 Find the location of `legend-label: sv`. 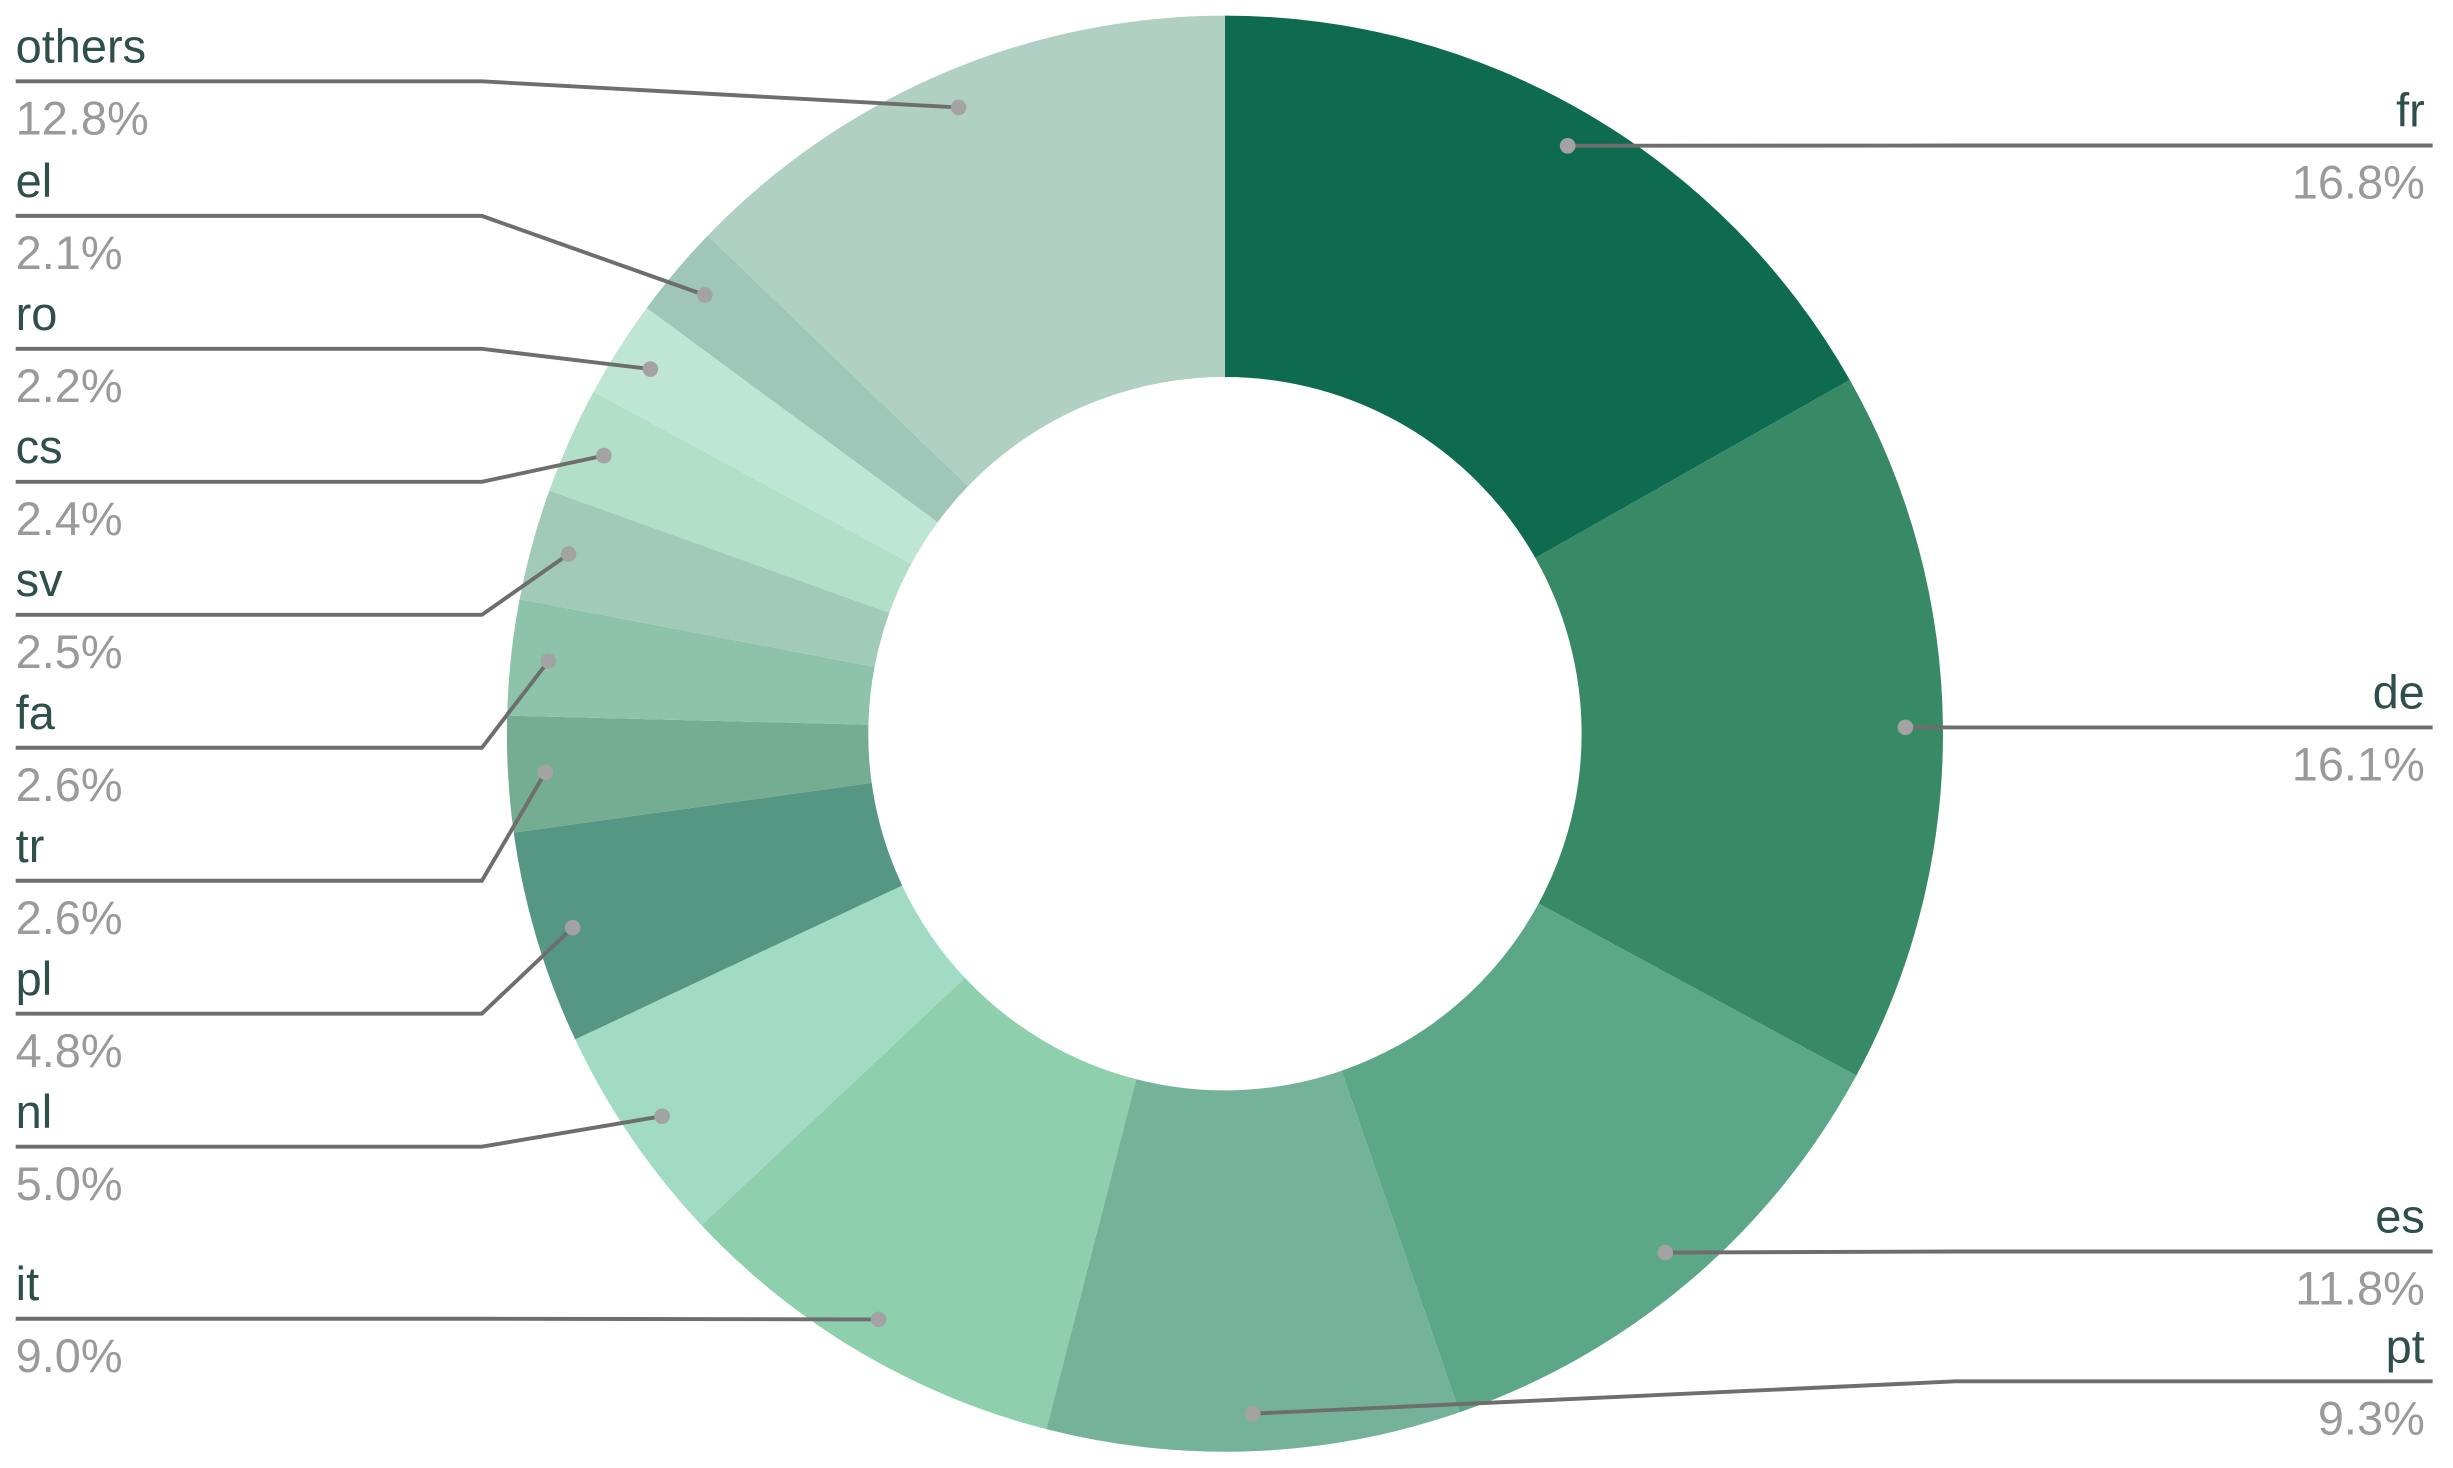

legend-label: sv is located at coordinates (39, 580).